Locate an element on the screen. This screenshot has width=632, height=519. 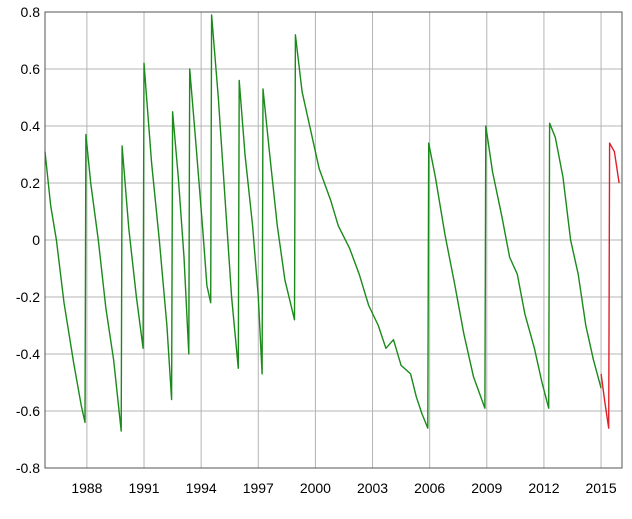
y-tick-label: 0 is located at coordinates (36, 240).